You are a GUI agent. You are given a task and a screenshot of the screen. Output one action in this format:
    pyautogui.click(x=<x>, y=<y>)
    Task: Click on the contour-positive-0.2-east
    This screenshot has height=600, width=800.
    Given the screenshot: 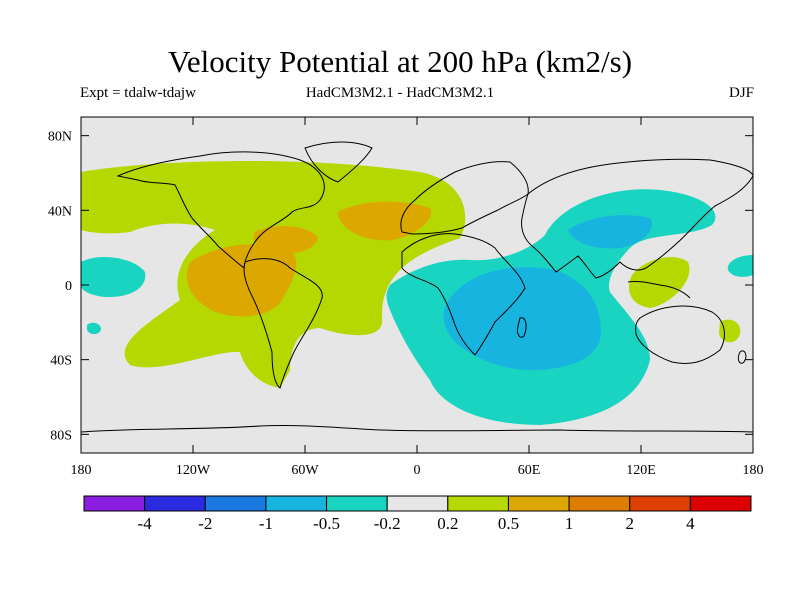 What is the action you would take?
    pyautogui.click(x=659, y=282)
    